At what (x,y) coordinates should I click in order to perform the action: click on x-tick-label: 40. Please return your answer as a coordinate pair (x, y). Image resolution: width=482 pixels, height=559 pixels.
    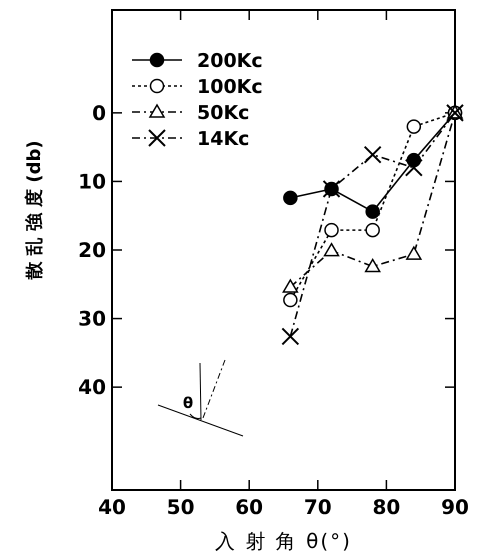
    Looking at the image, I should click on (112, 507).